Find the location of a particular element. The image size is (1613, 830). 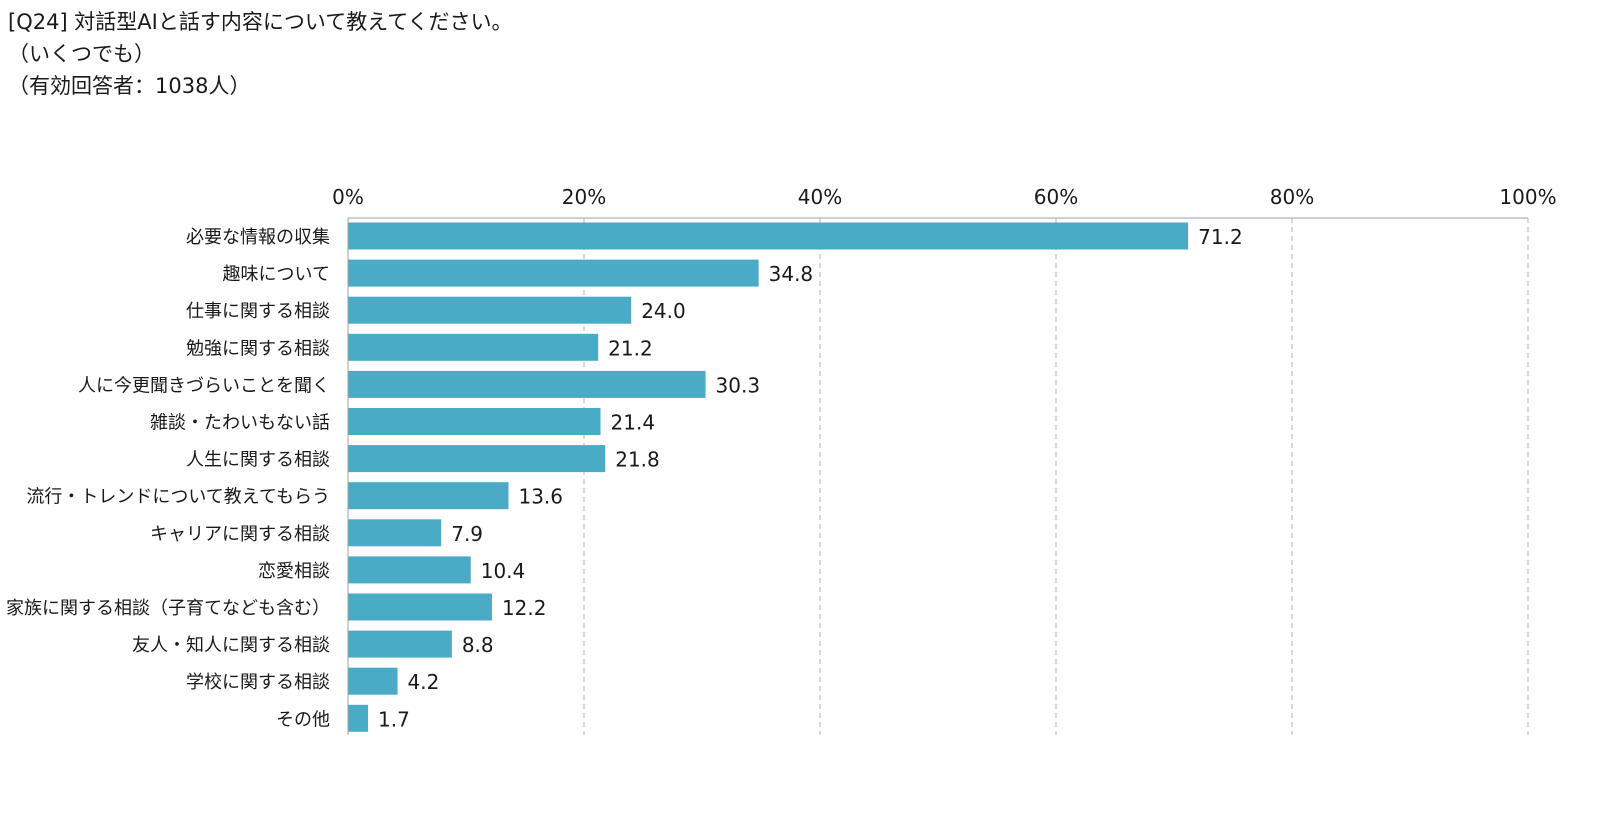

data-label: 21.4 is located at coordinates (633, 423).